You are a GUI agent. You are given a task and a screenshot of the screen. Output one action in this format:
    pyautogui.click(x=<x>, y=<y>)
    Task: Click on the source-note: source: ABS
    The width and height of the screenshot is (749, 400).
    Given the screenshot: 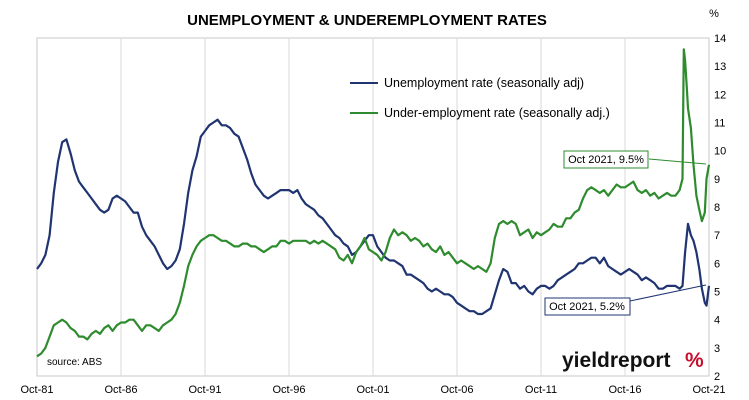 What is the action you would take?
    pyautogui.click(x=74, y=362)
    